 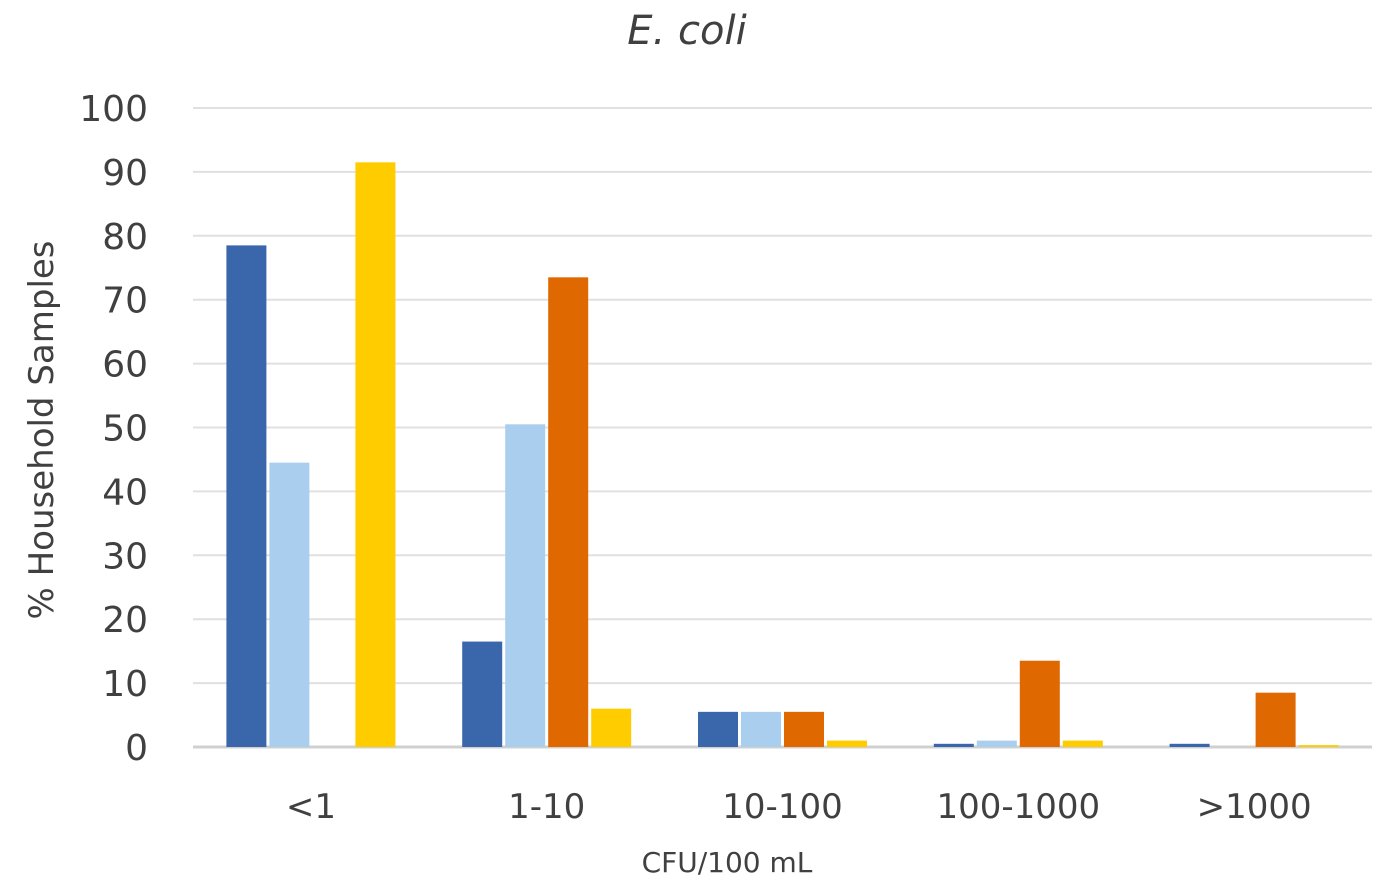 I want to click on x-tick-label: >1000, so click(x=1254, y=807).